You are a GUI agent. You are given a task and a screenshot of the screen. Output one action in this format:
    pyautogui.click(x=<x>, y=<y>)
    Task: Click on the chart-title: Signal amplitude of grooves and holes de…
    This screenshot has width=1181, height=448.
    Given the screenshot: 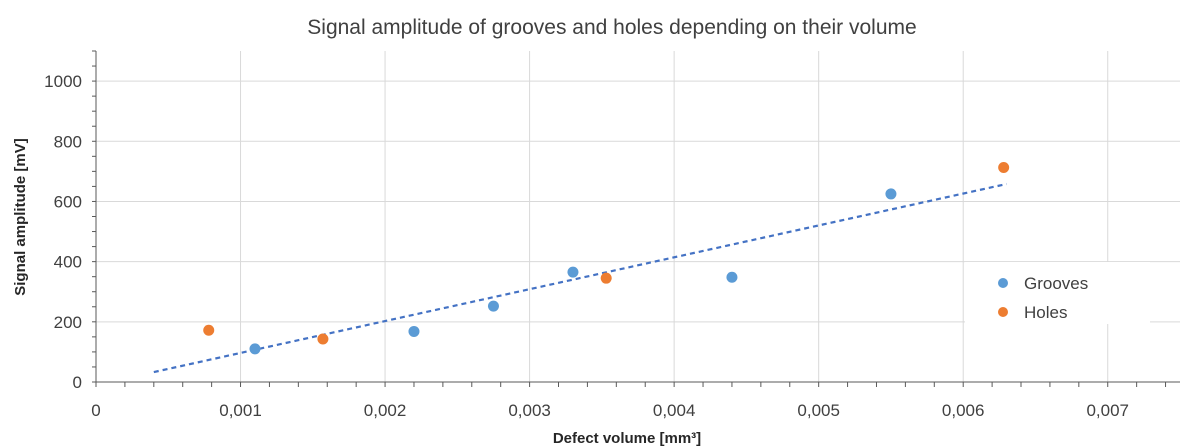 What is the action you would take?
    pyautogui.click(x=611, y=27)
    